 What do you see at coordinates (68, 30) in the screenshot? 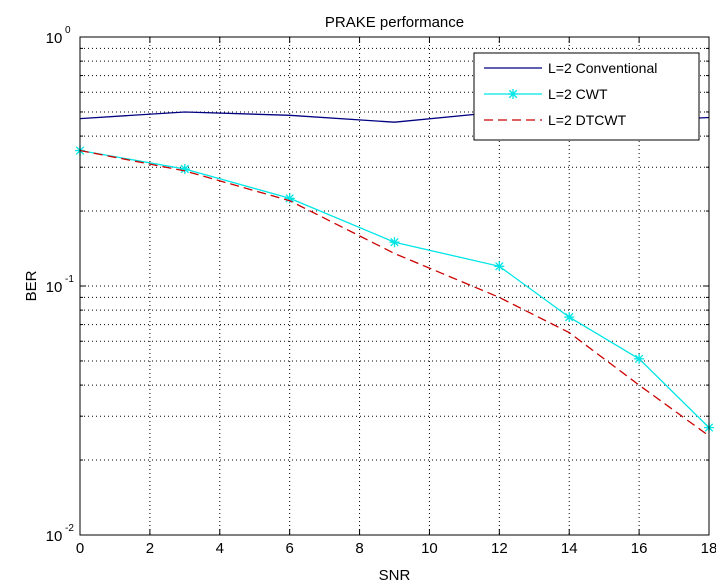
I see `y-tick-label-exponent: 0` at bounding box center [68, 30].